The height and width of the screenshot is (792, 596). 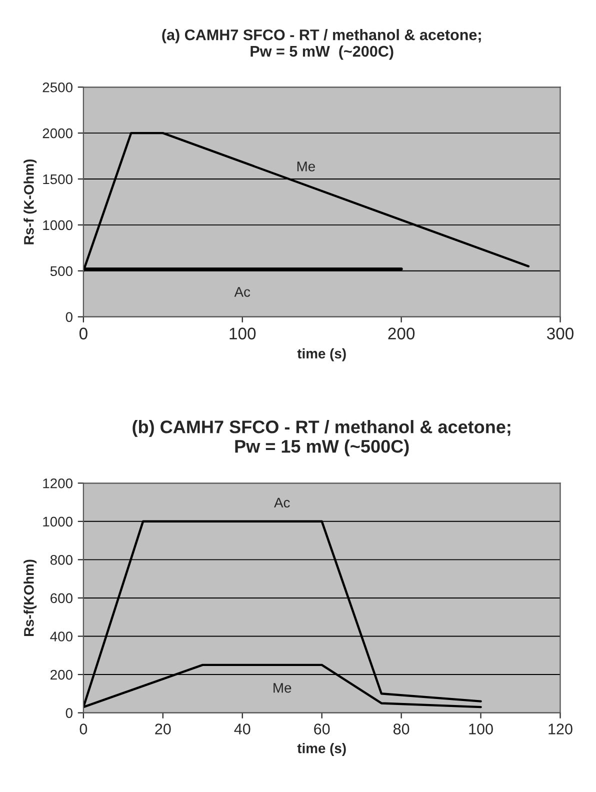 I want to click on y-tick-label: 600, so click(x=61, y=598).